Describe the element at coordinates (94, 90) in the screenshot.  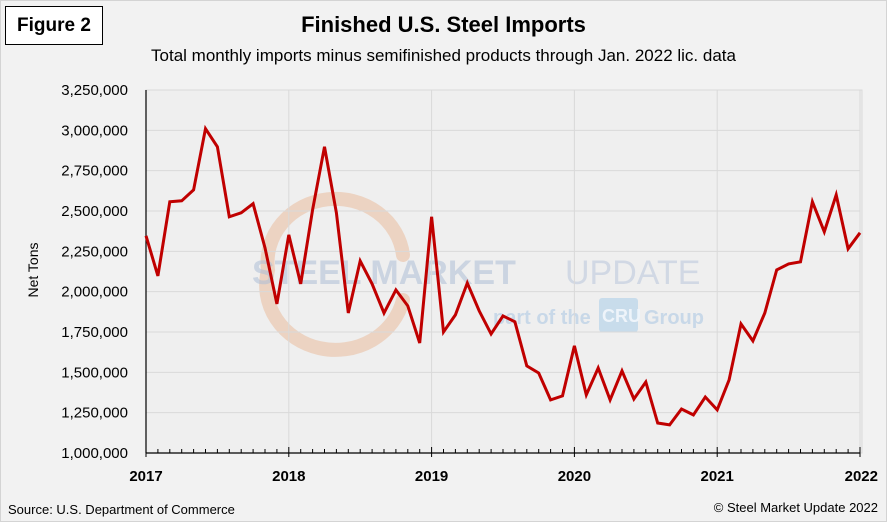
I see `y-tick-label: 3,250,000` at that location.